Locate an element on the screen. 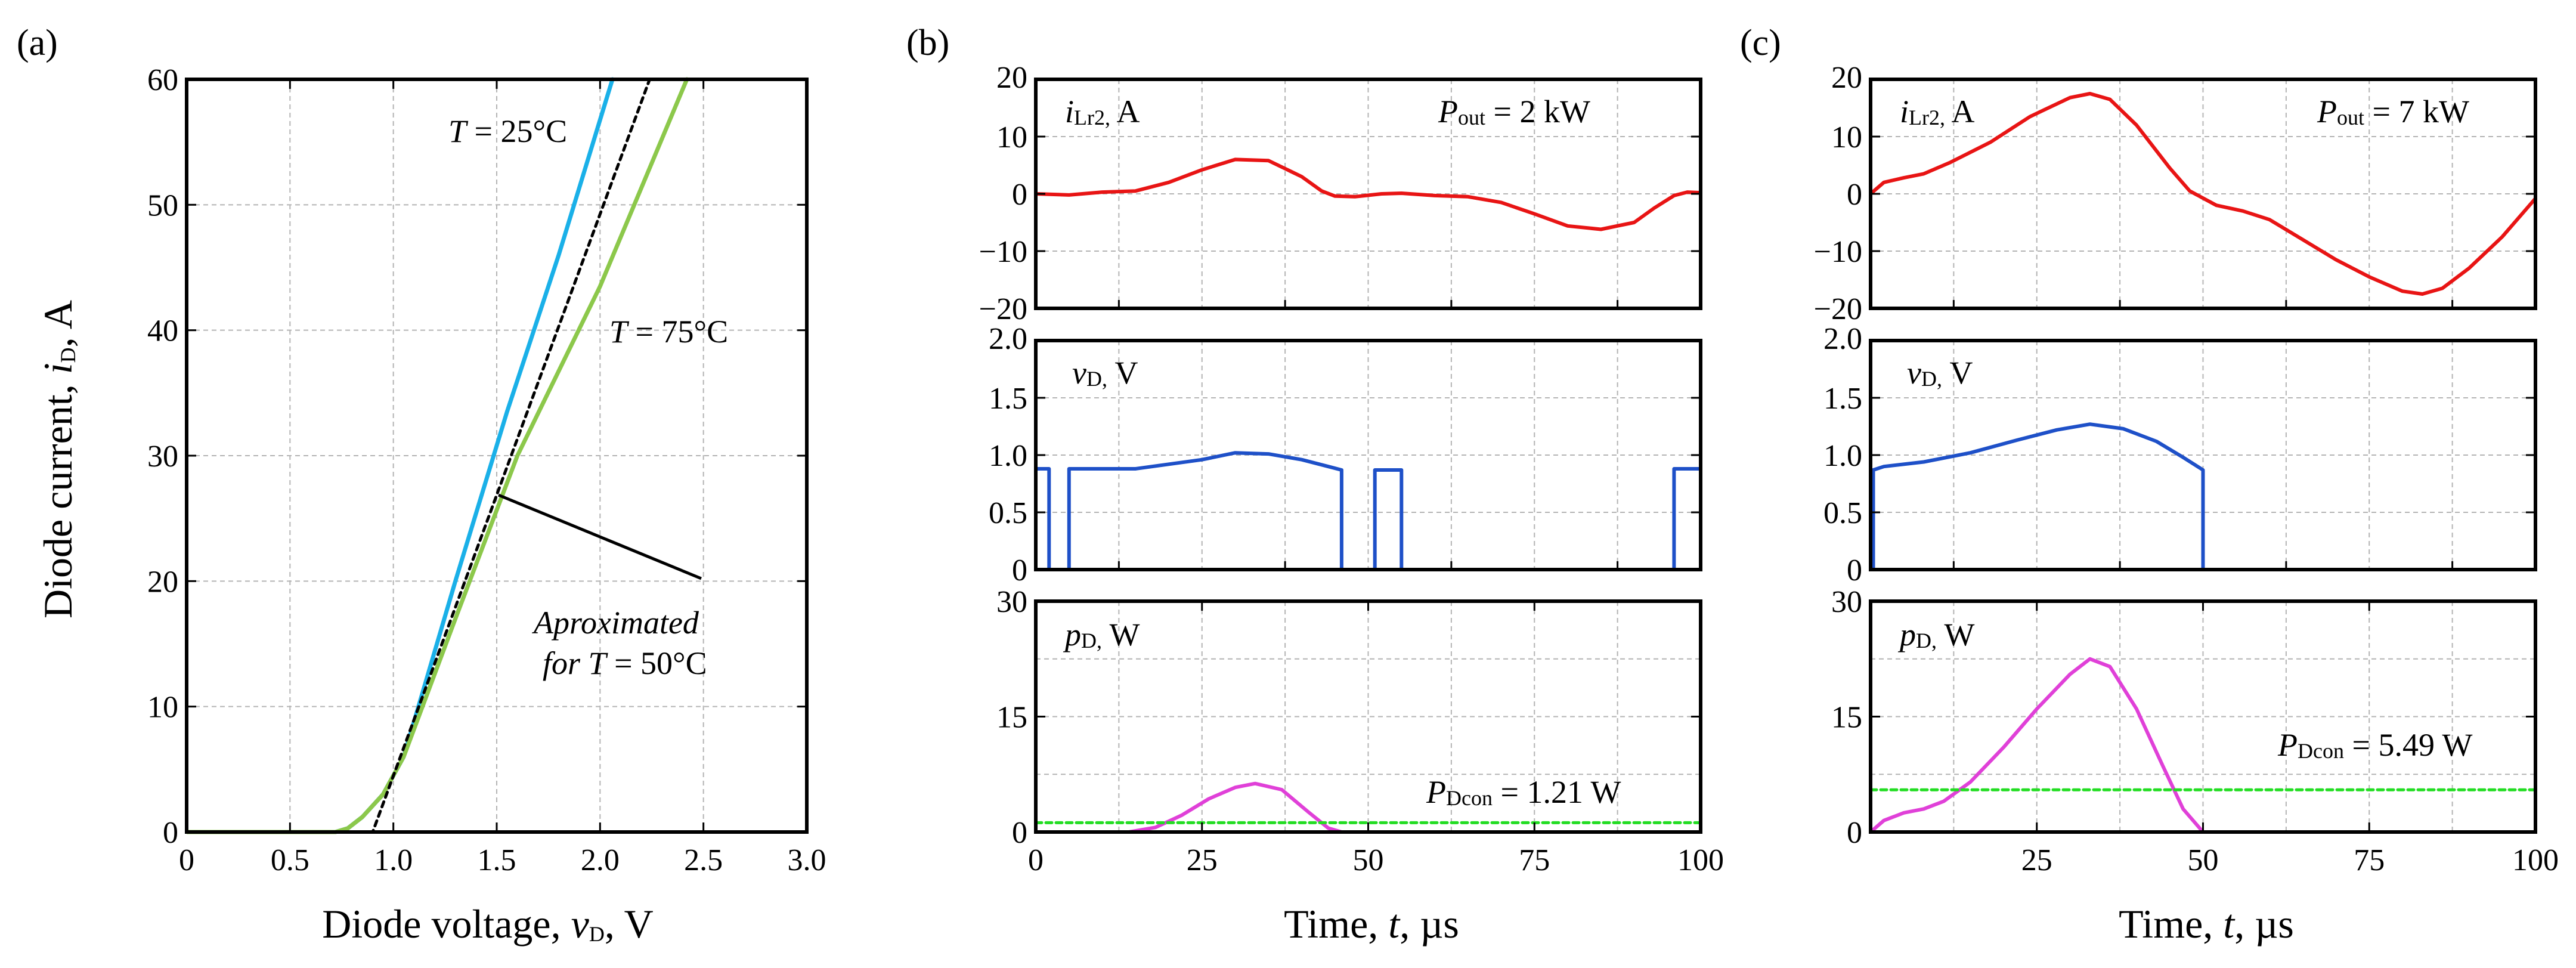 This screenshot has width=2576, height=968. b-voltage-label: vD, V is located at coordinates (1105, 373).